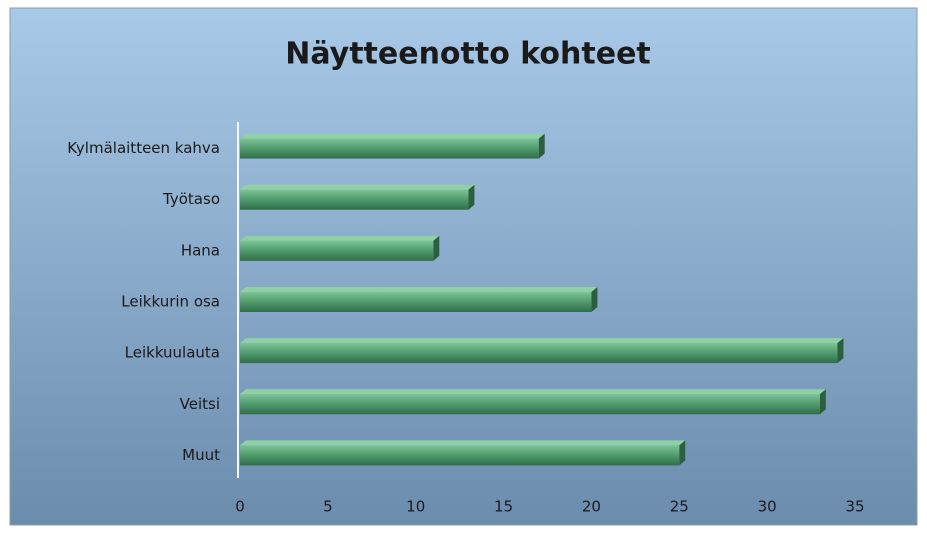  I want to click on y-tick-label: Kylmälaitteen kahva, so click(143, 148).